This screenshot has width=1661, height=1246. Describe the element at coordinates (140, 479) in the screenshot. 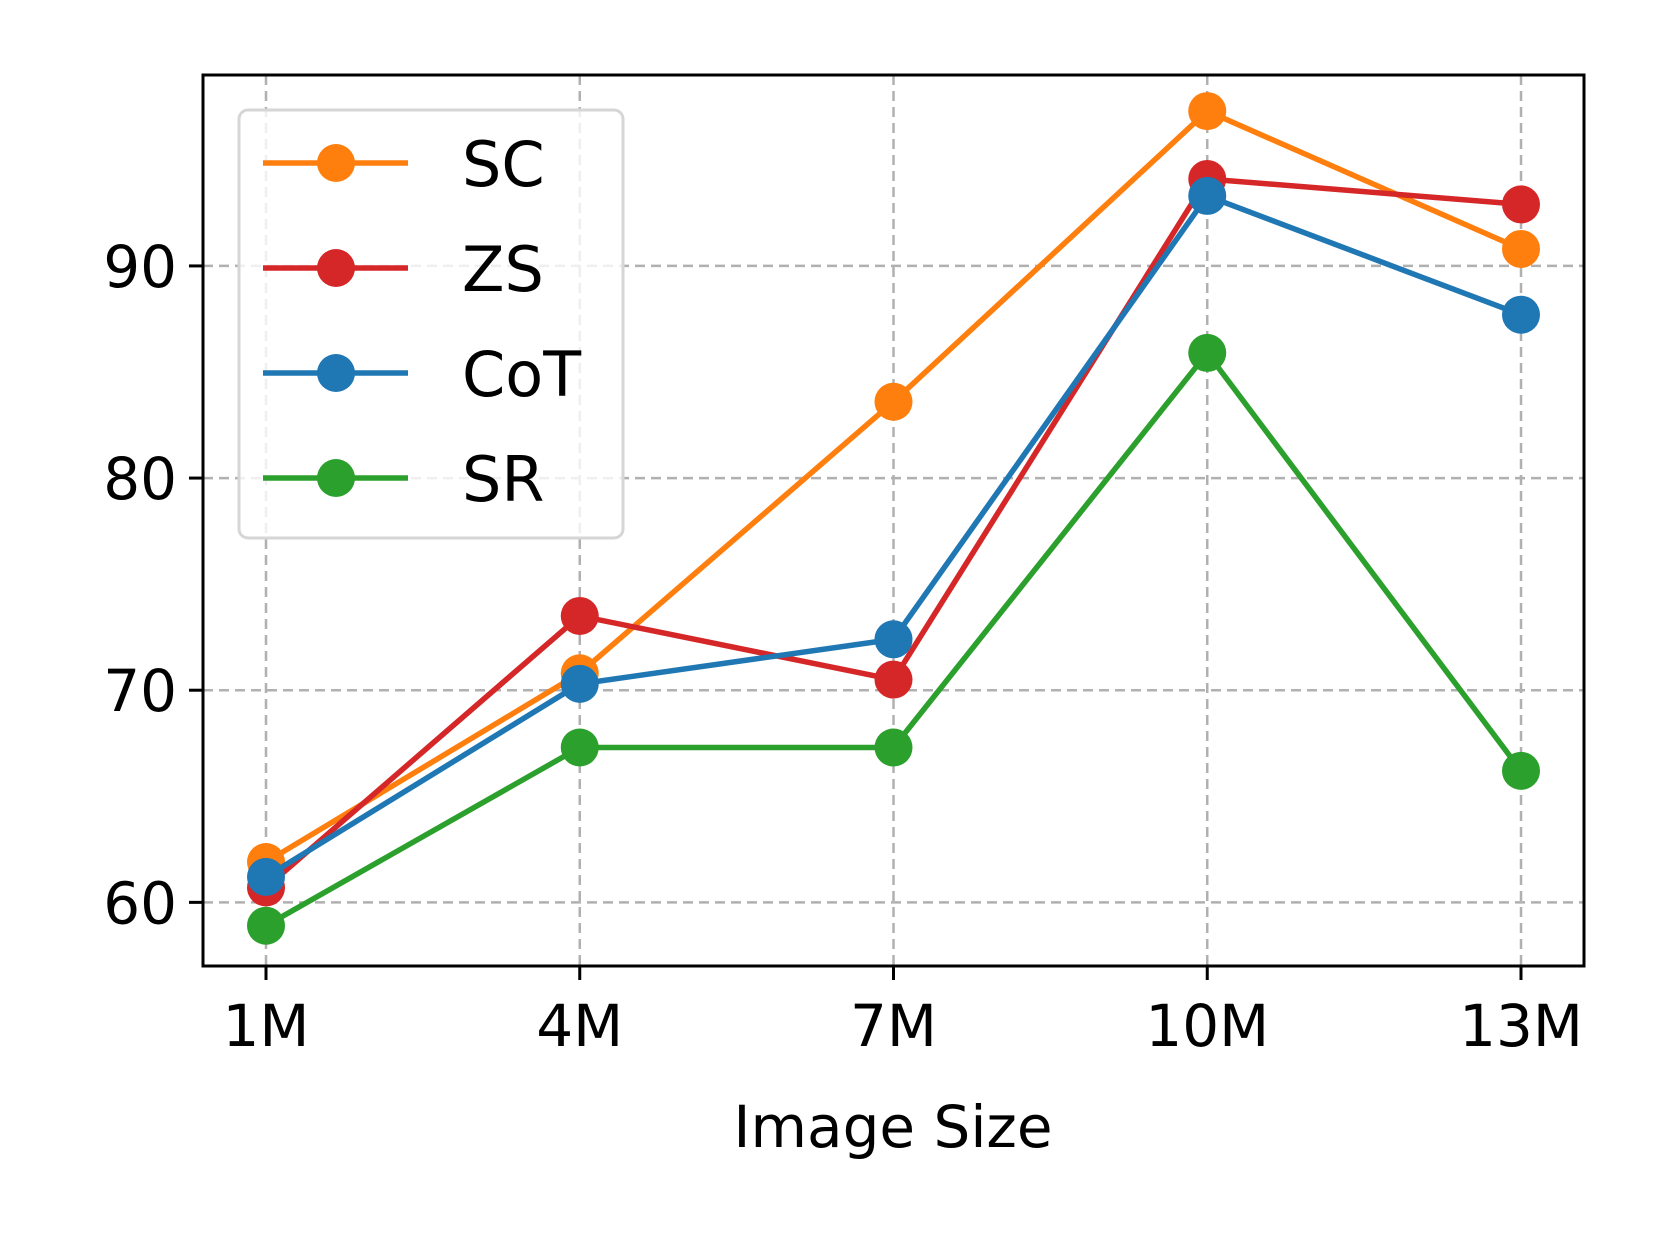

I see `y-tick-label: 80` at that location.